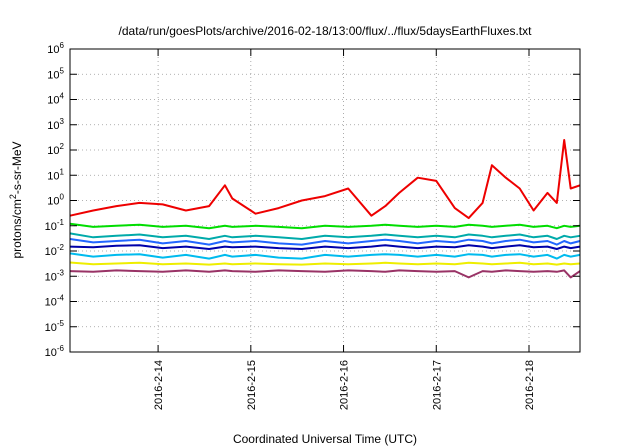 This screenshot has height=448, width=640. Describe the element at coordinates (55, 73) in the screenshot. I see `y-tick-label: 10⁵` at that location.